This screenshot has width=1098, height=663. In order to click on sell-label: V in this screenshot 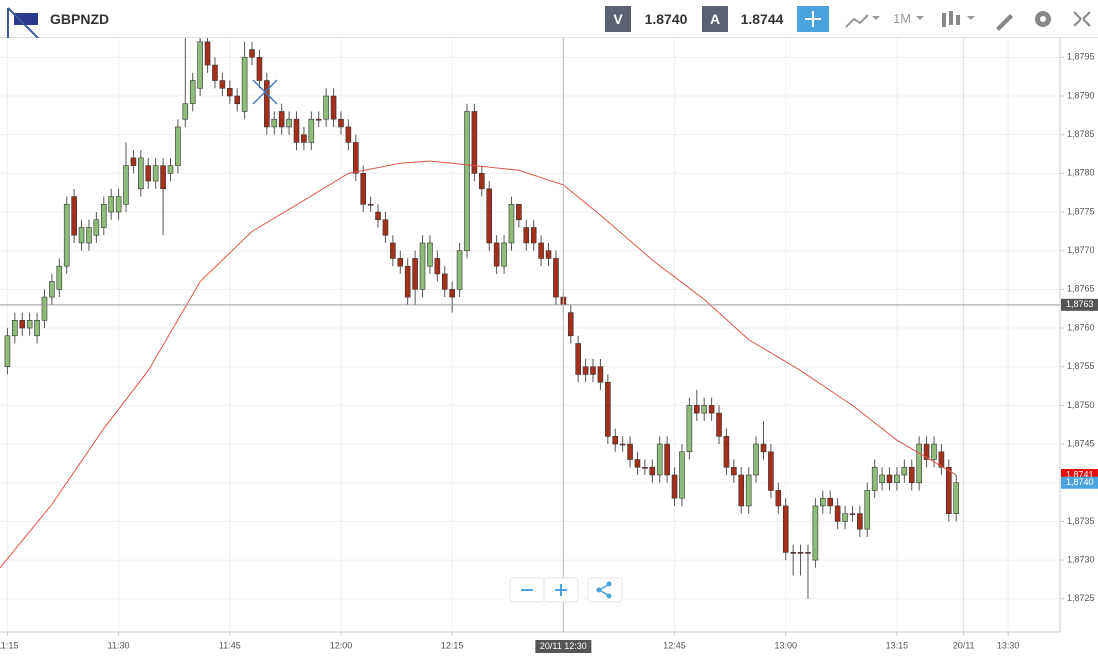, I will do `click(618, 19)`.